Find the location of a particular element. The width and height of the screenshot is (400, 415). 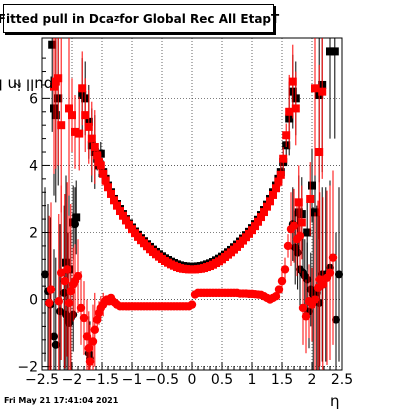

title-suffix: for Global Rec All EtapT is located at coordinates (199, 18).